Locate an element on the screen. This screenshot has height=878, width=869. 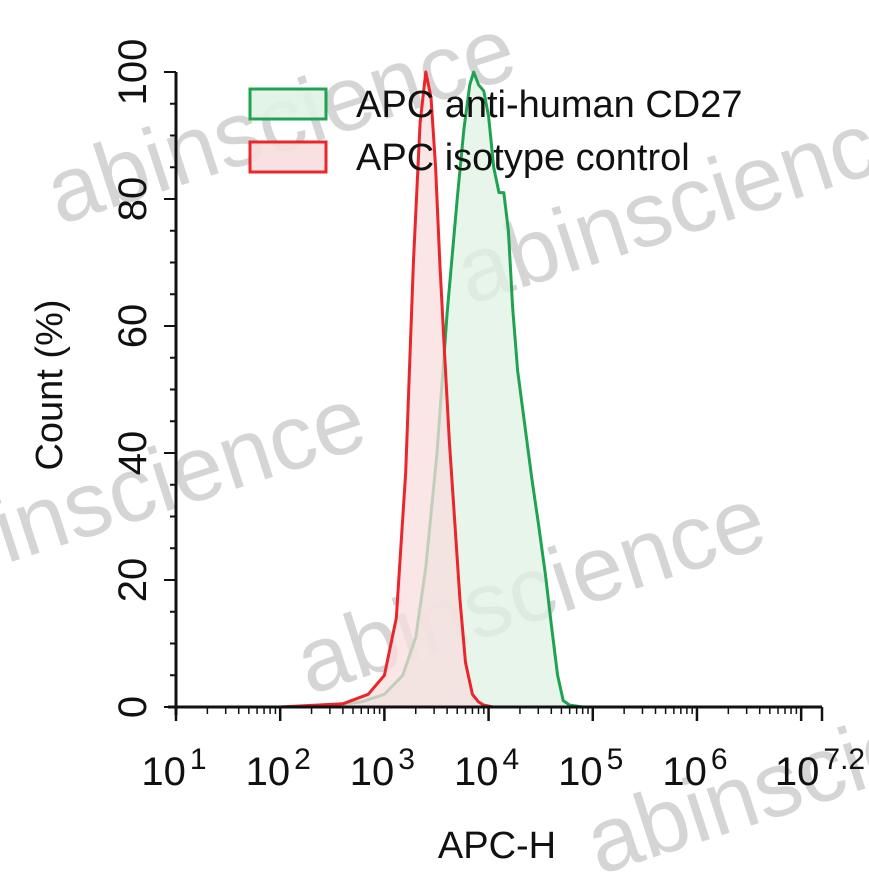
x-tick-label: 10 5 is located at coordinates (590, 768).